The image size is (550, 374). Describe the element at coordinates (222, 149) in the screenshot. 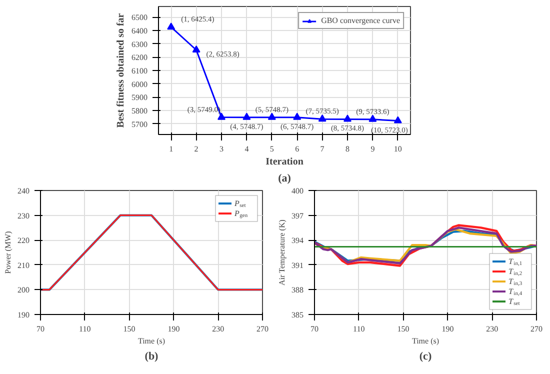

I see `x-tick-label: 3` at that location.